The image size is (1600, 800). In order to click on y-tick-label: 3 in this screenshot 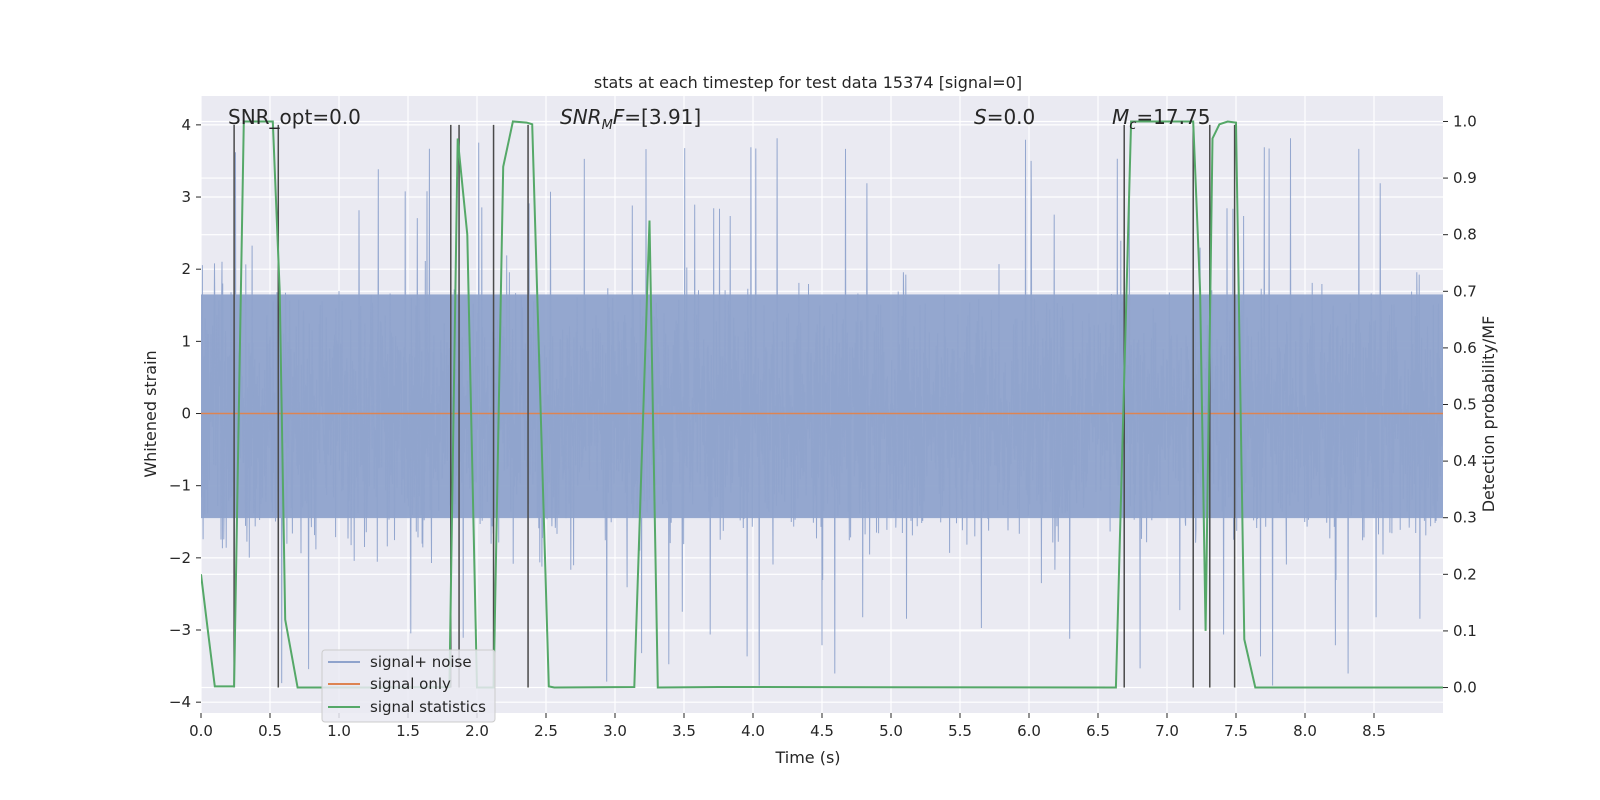, I will do `click(186, 197)`.